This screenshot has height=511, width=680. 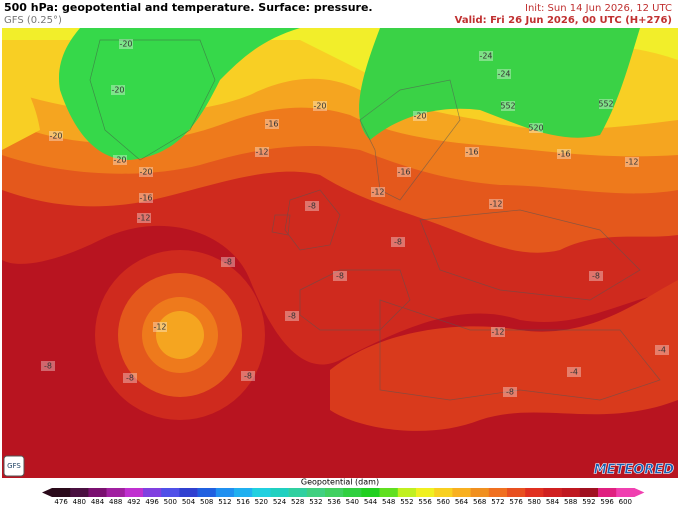 What do you see at coordinates (534, 502) in the screenshot?
I see `colorbar-label: 580` at bounding box center [534, 502].